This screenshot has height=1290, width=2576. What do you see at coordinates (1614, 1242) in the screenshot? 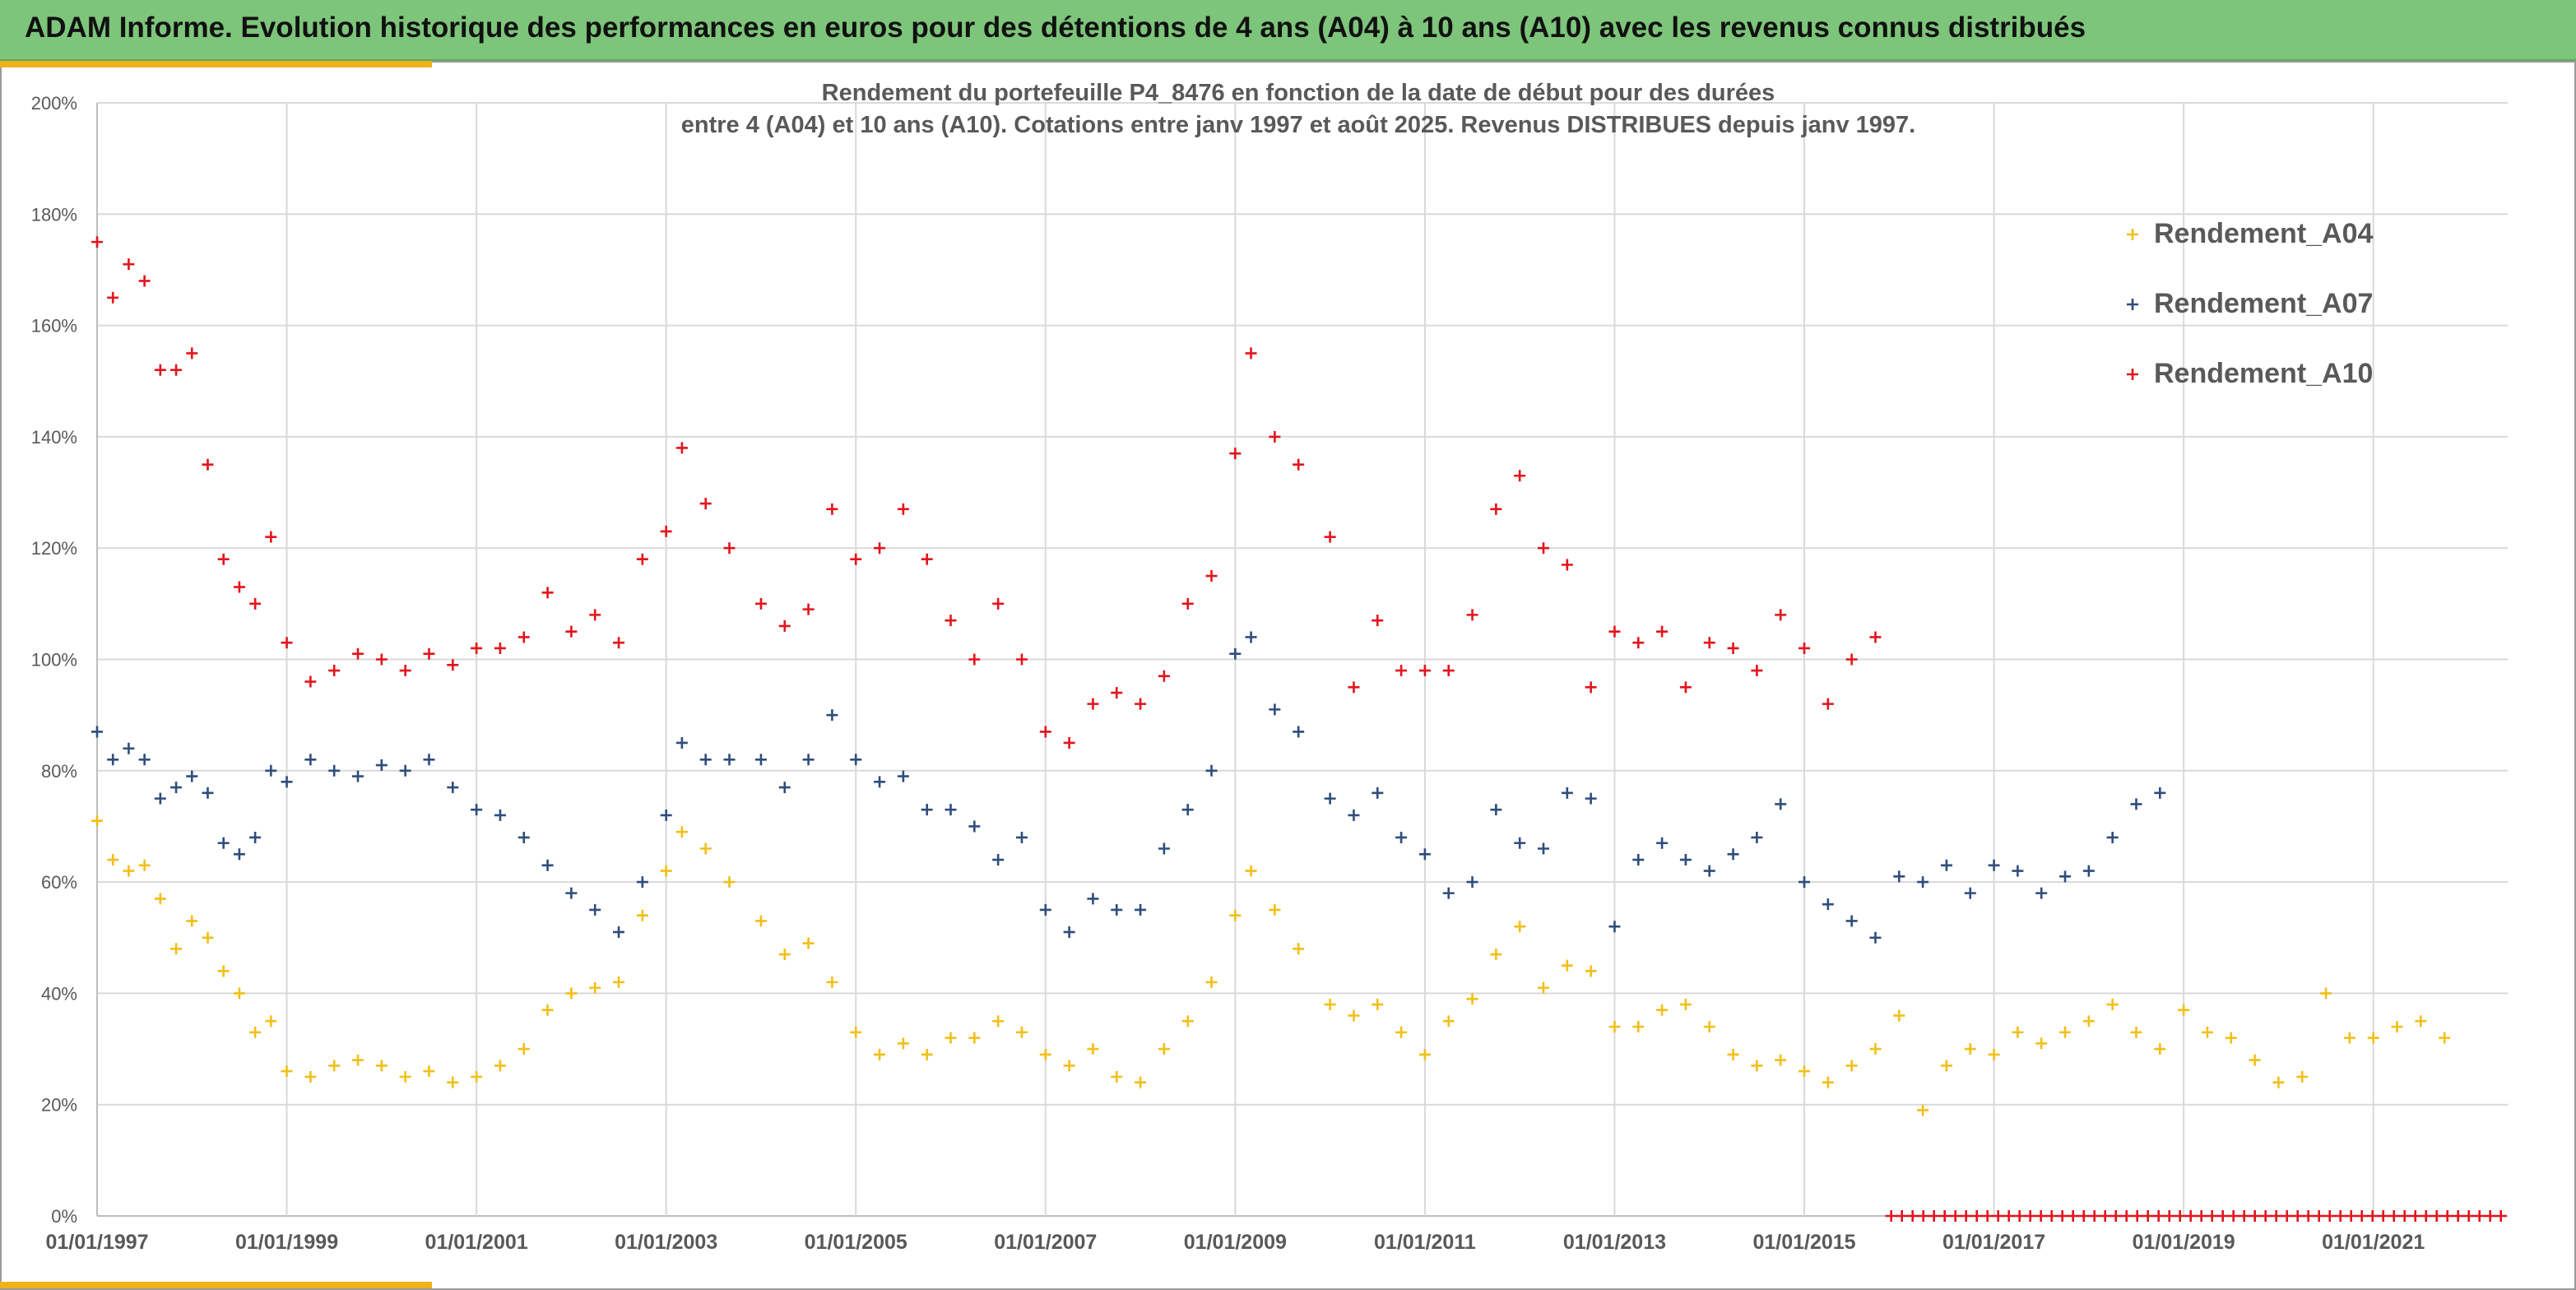
I see `x-tick-label: 01/01/2013` at bounding box center [1614, 1242].